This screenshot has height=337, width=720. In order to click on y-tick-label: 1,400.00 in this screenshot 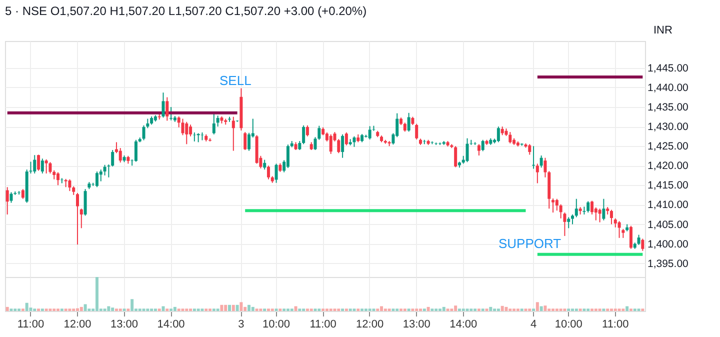, I will do `click(668, 244)`.